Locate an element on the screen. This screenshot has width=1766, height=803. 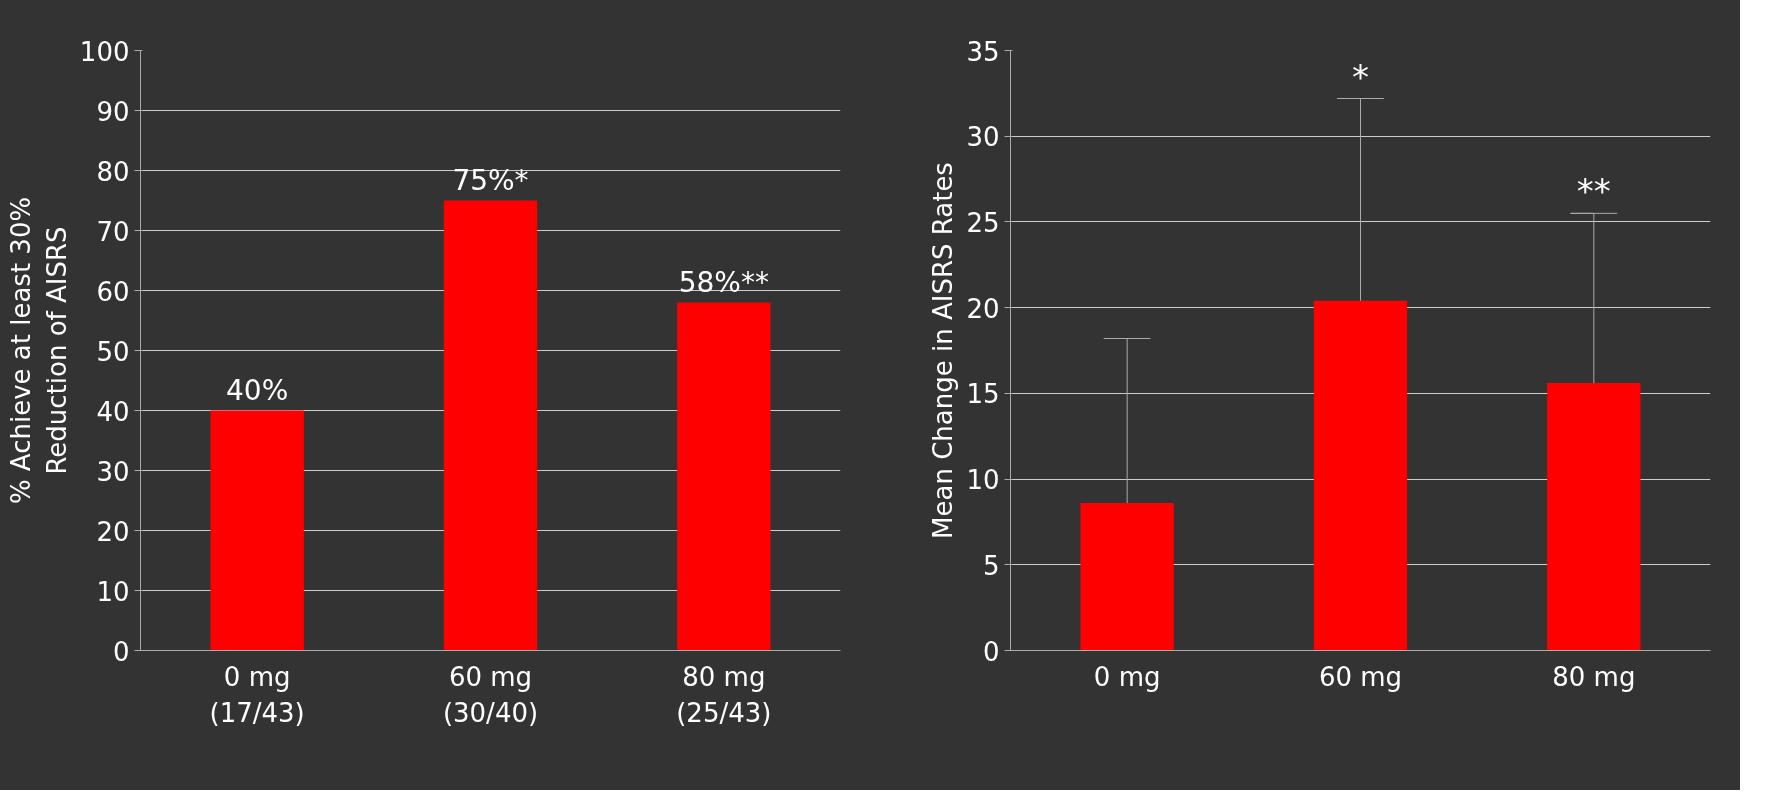
y-tick-label: 70 is located at coordinates (113, 231).